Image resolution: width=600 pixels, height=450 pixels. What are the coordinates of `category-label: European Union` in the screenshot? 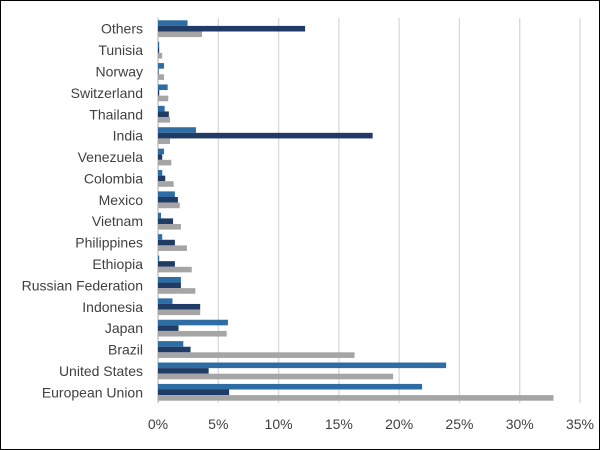 It's located at (92, 392).